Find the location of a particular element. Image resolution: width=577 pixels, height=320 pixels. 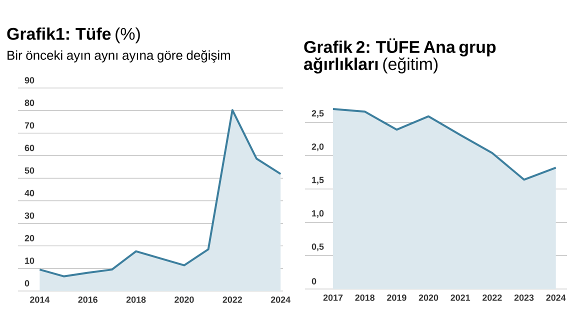

y-tick-label: 0,5 is located at coordinates (318, 247).